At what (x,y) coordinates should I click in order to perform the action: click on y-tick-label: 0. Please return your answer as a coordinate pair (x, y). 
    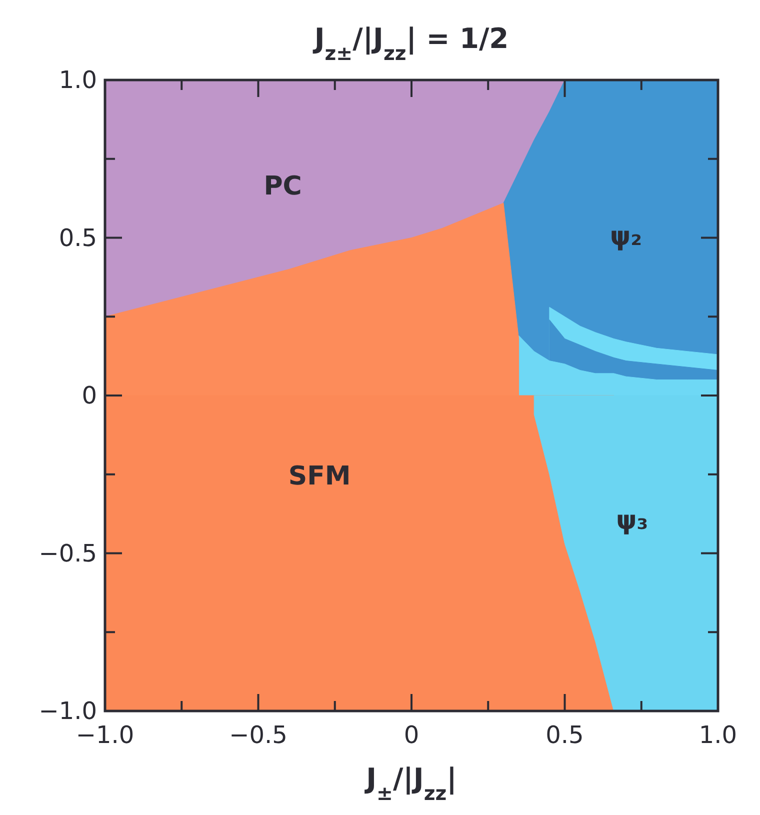
    Looking at the image, I should click on (89, 396).